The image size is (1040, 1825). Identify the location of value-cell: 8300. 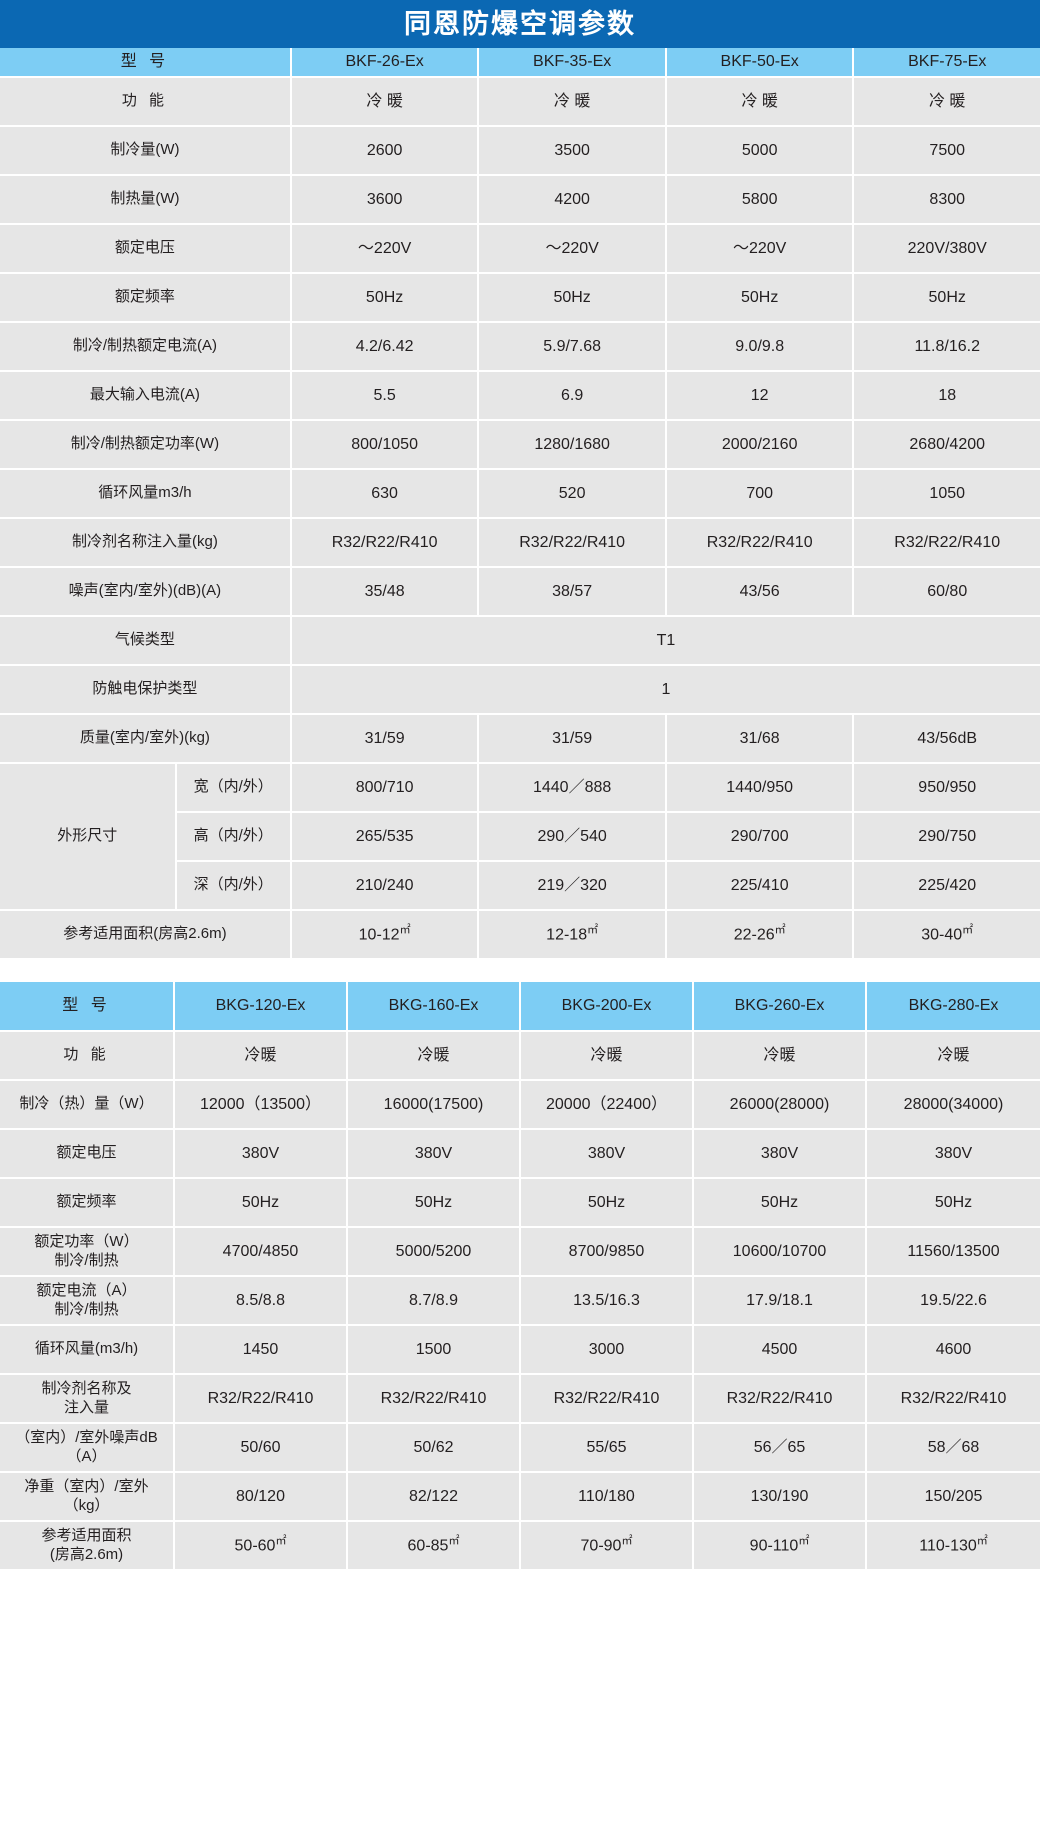
(946, 200).